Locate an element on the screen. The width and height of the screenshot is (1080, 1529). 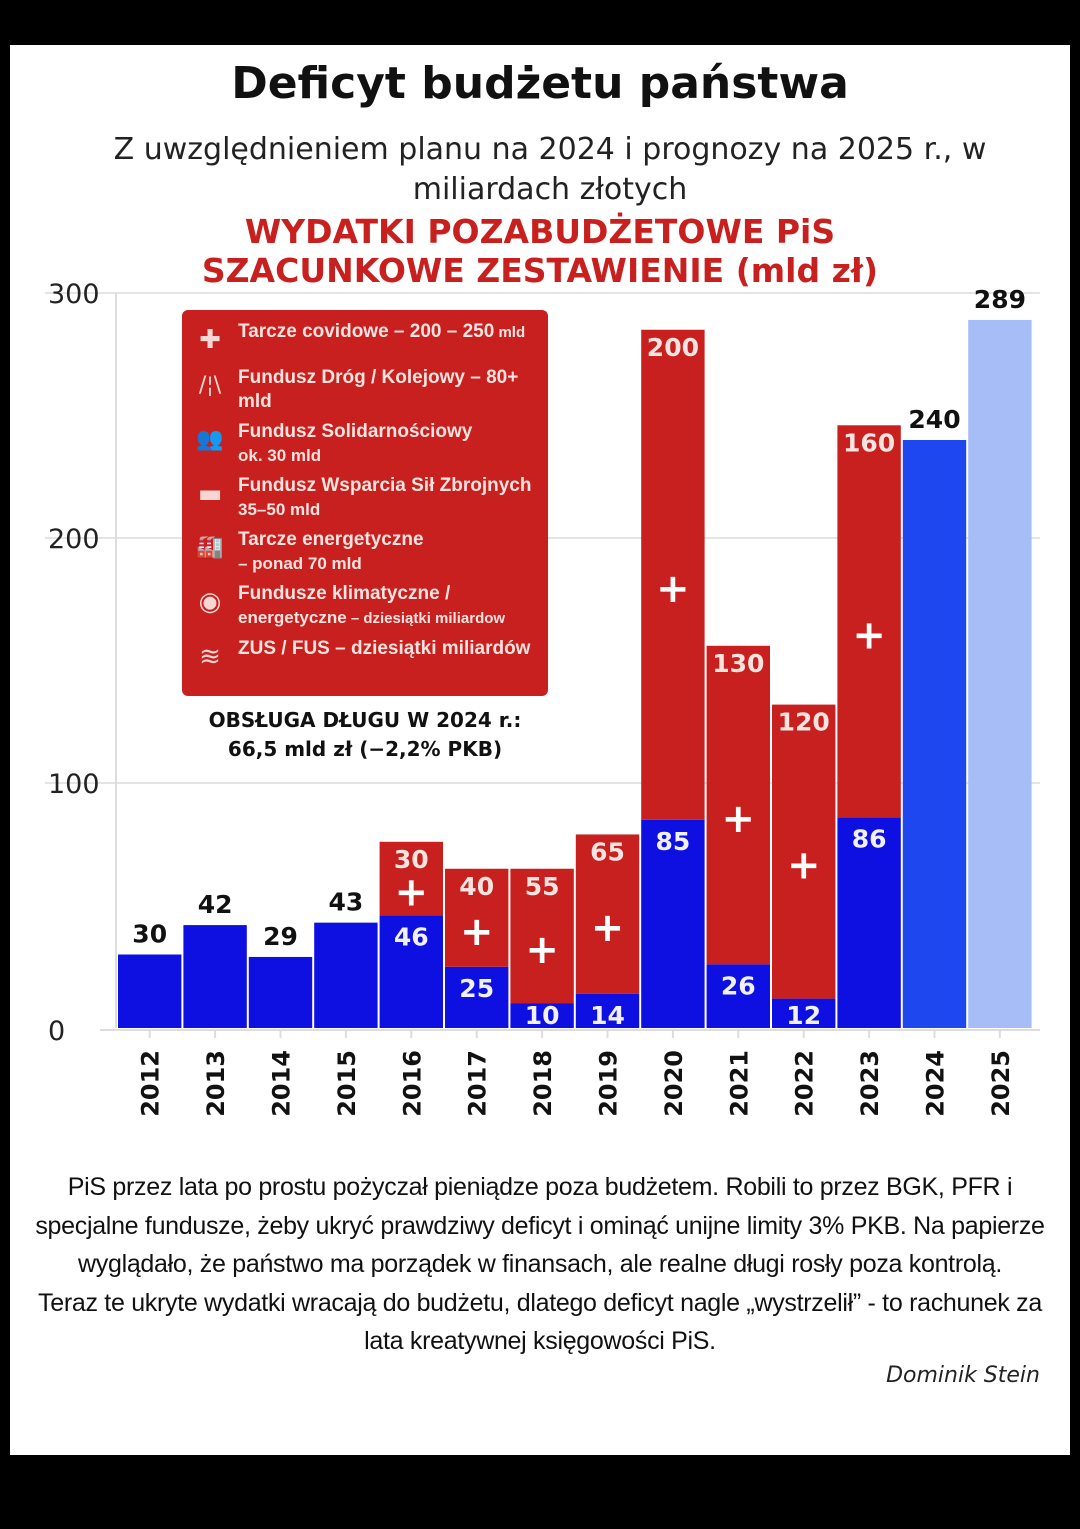
blue-value-label: 14 is located at coordinates (607, 1015).